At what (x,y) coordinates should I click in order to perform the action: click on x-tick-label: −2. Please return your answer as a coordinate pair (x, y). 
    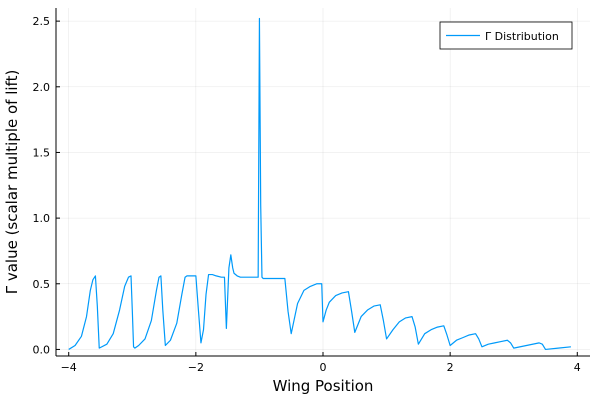
    Looking at the image, I should click on (196, 367).